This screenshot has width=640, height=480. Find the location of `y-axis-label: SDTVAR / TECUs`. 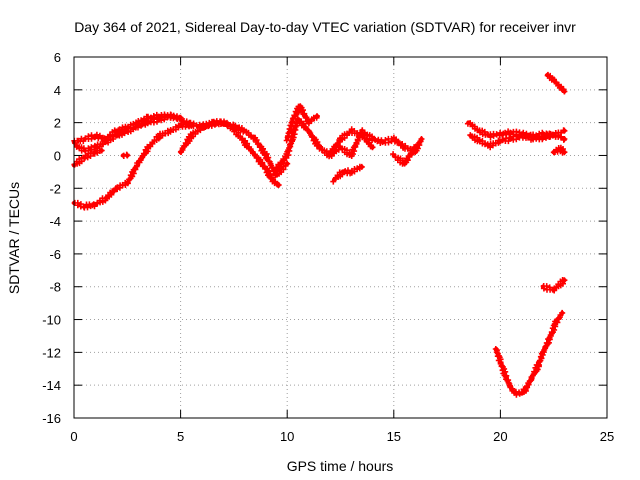

y-axis-label: SDTVAR / TECUs is located at coordinates (14, 238).